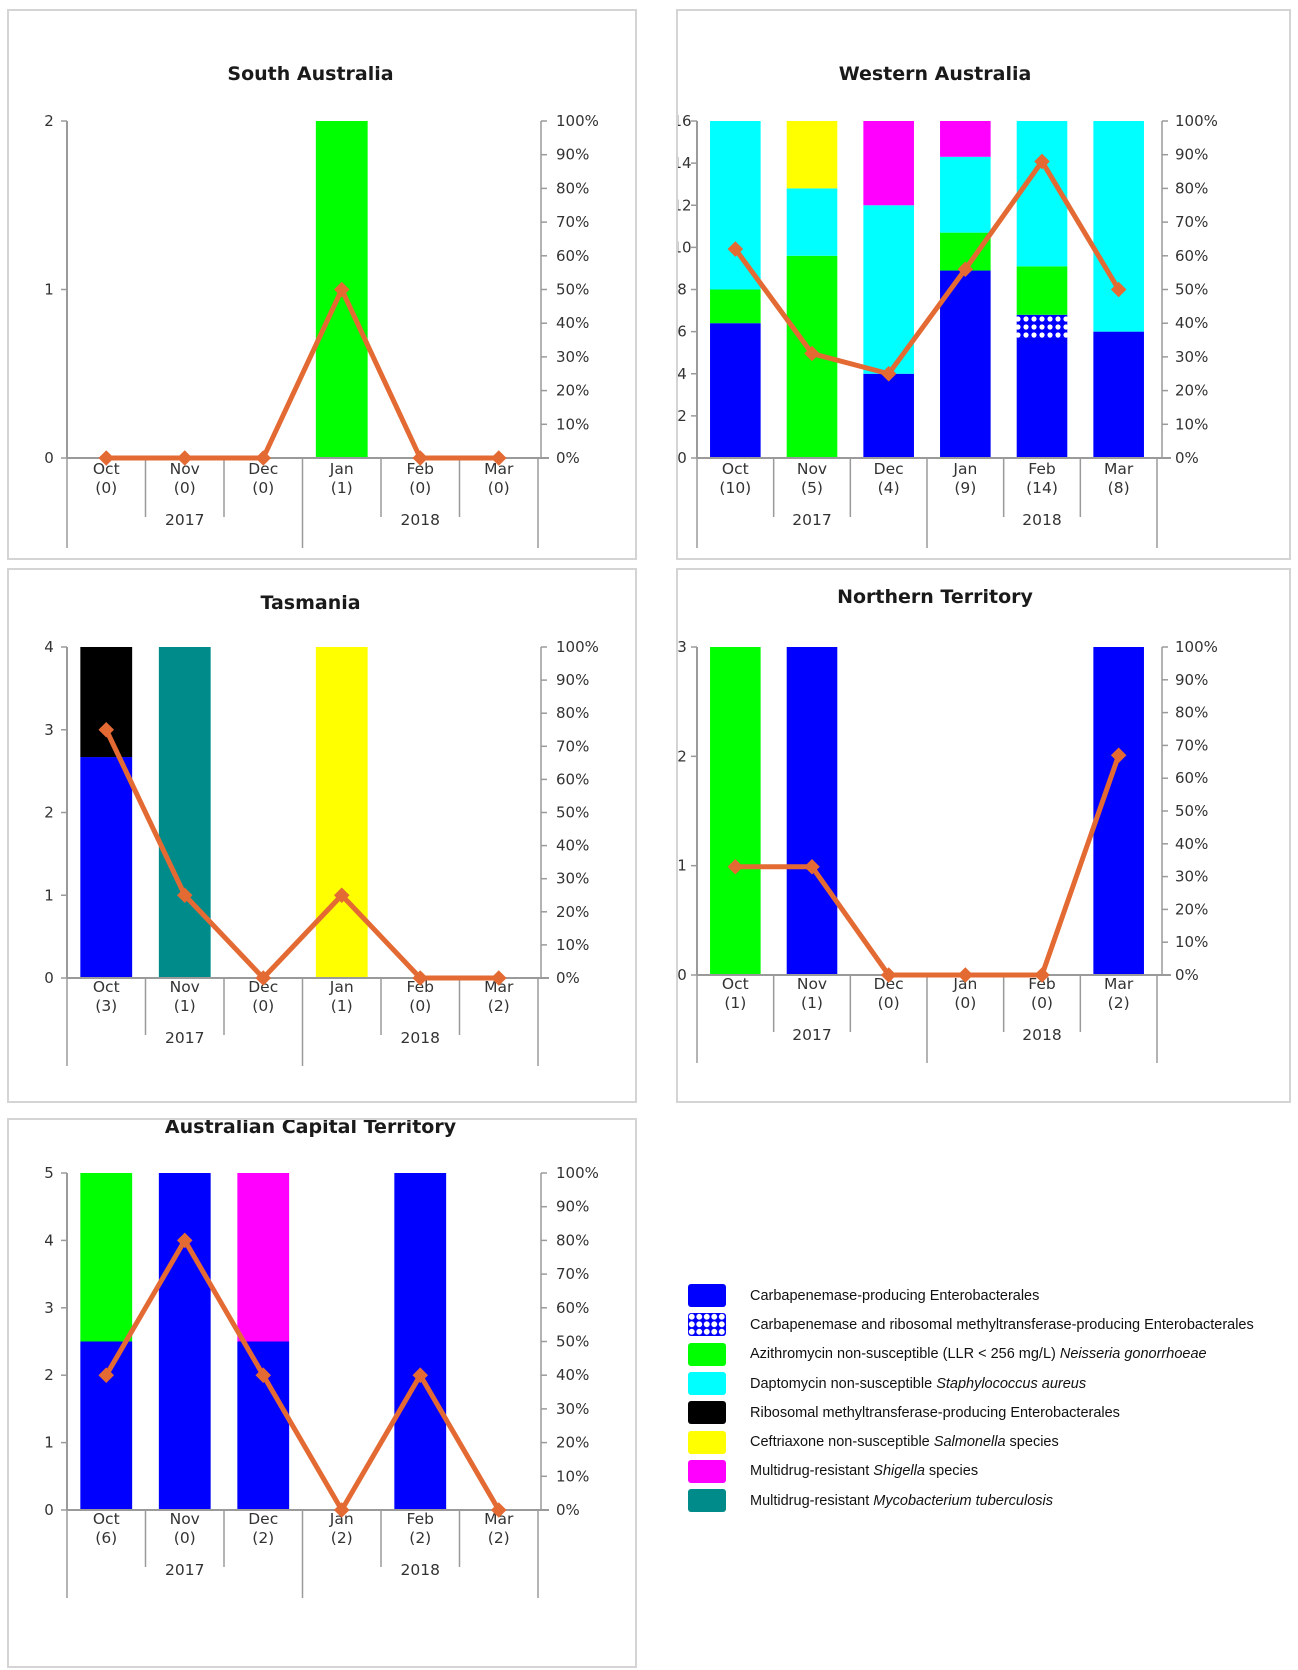 The width and height of the screenshot is (1298, 1670). What do you see at coordinates (682, 374) in the screenshot?
I see `y-tick-label: 4` at bounding box center [682, 374].